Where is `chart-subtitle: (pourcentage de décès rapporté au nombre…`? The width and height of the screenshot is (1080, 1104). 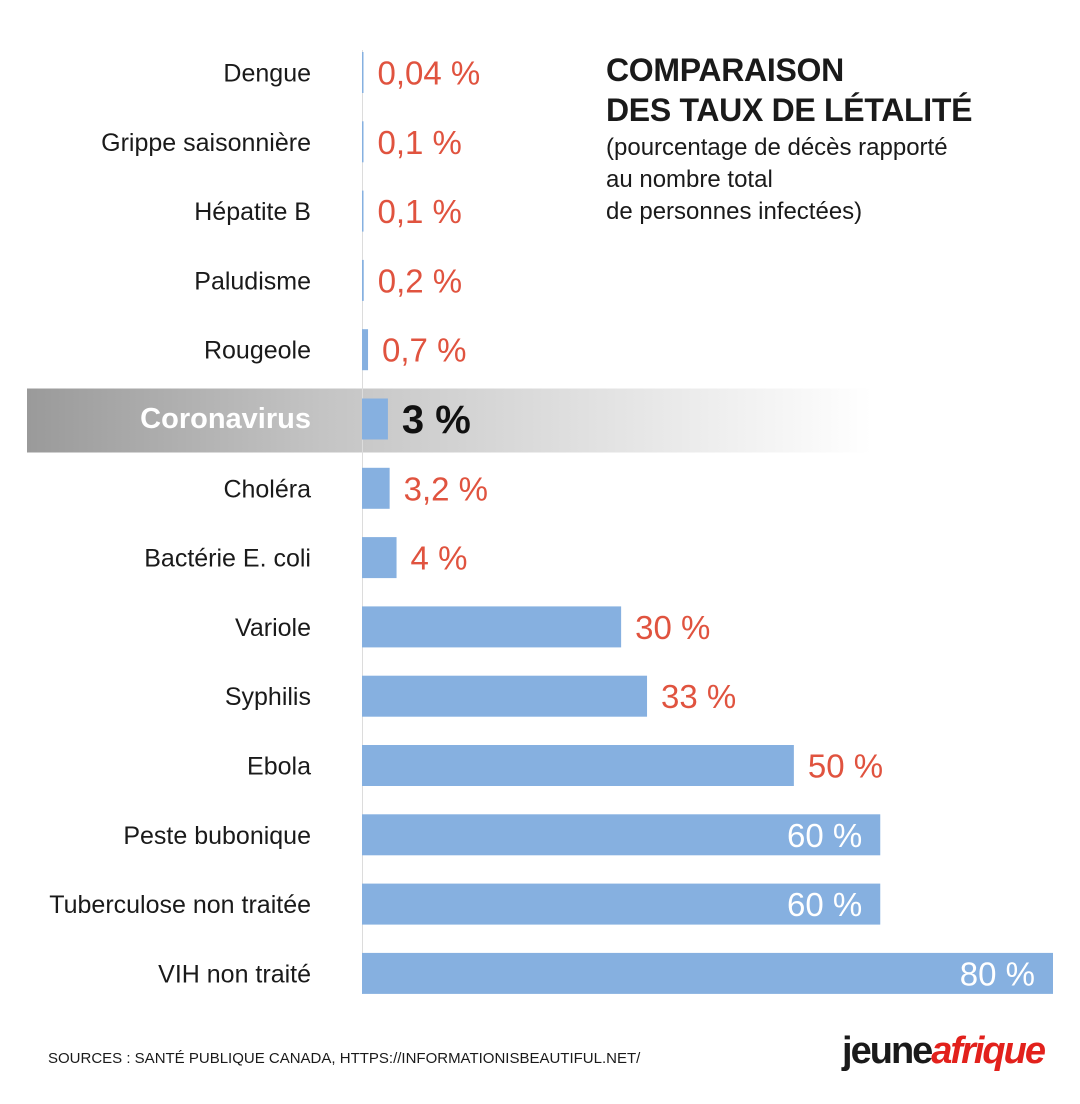
chart-subtitle: (pourcentage de décès rapporté au nombre… is located at coordinates (826, 180).